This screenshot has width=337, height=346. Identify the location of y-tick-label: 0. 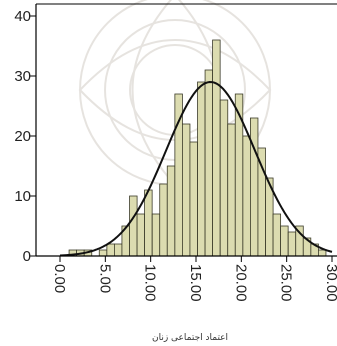
(27, 256).